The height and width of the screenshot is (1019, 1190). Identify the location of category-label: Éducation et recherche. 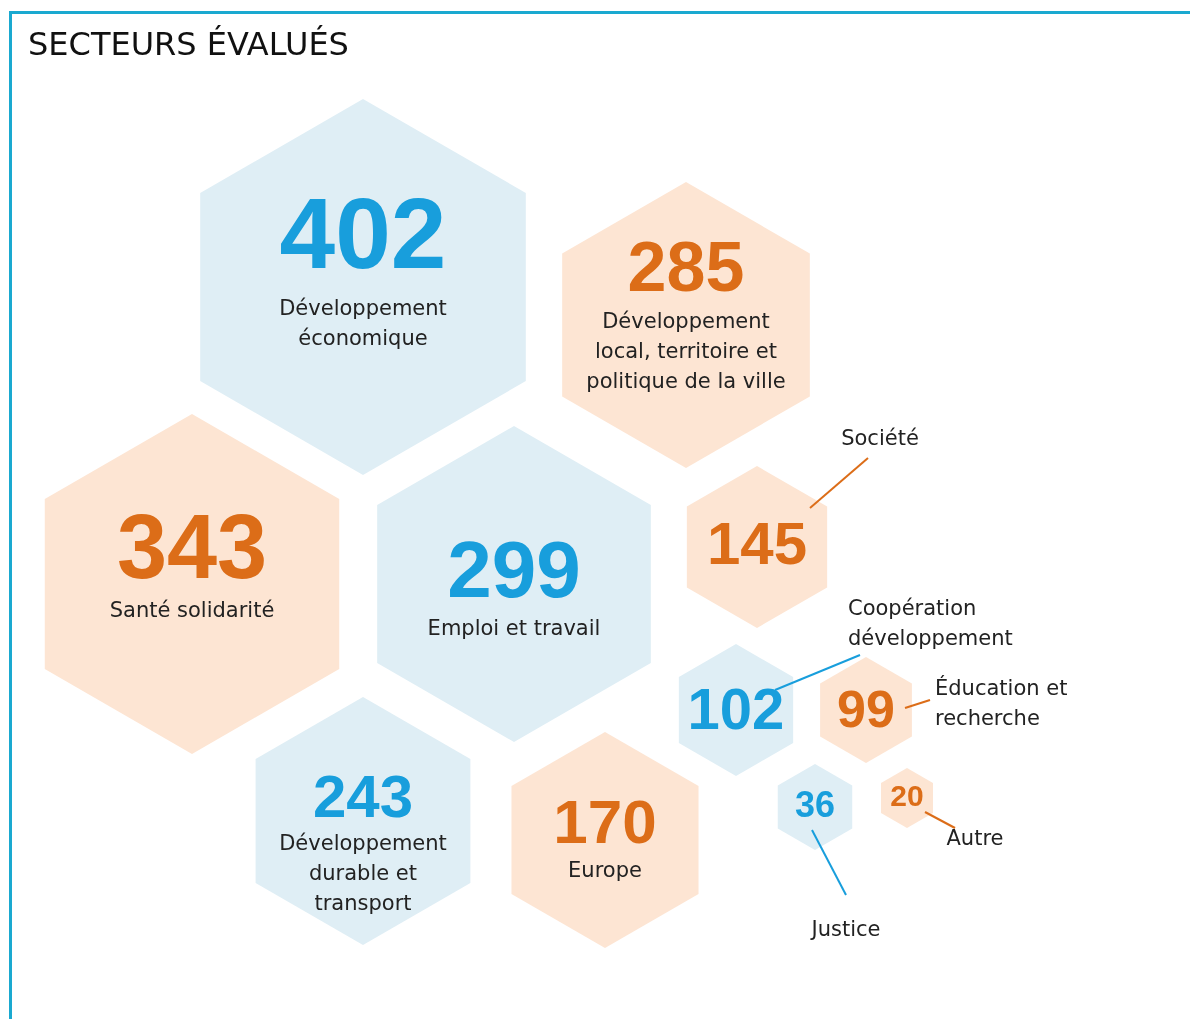
(1001, 703).